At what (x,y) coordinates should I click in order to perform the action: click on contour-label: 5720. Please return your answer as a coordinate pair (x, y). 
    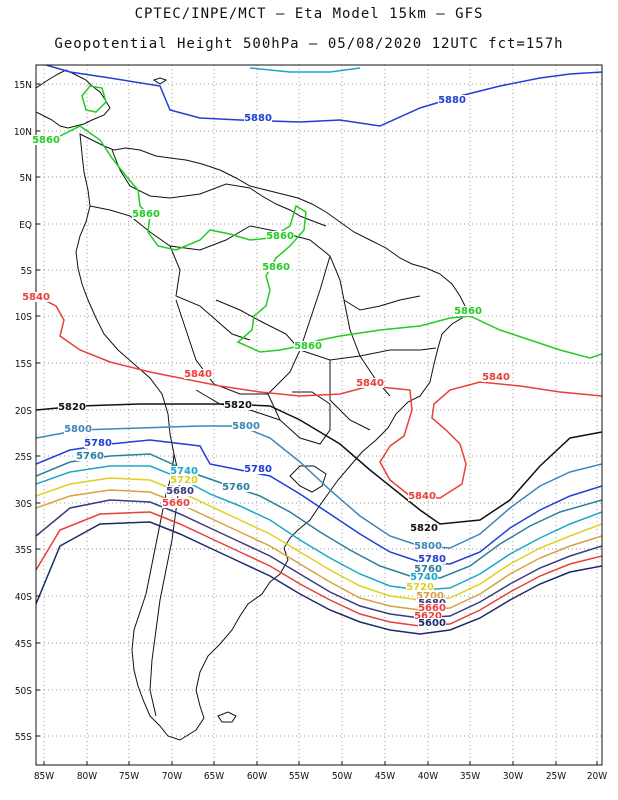
    Looking at the image, I should click on (420, 587).